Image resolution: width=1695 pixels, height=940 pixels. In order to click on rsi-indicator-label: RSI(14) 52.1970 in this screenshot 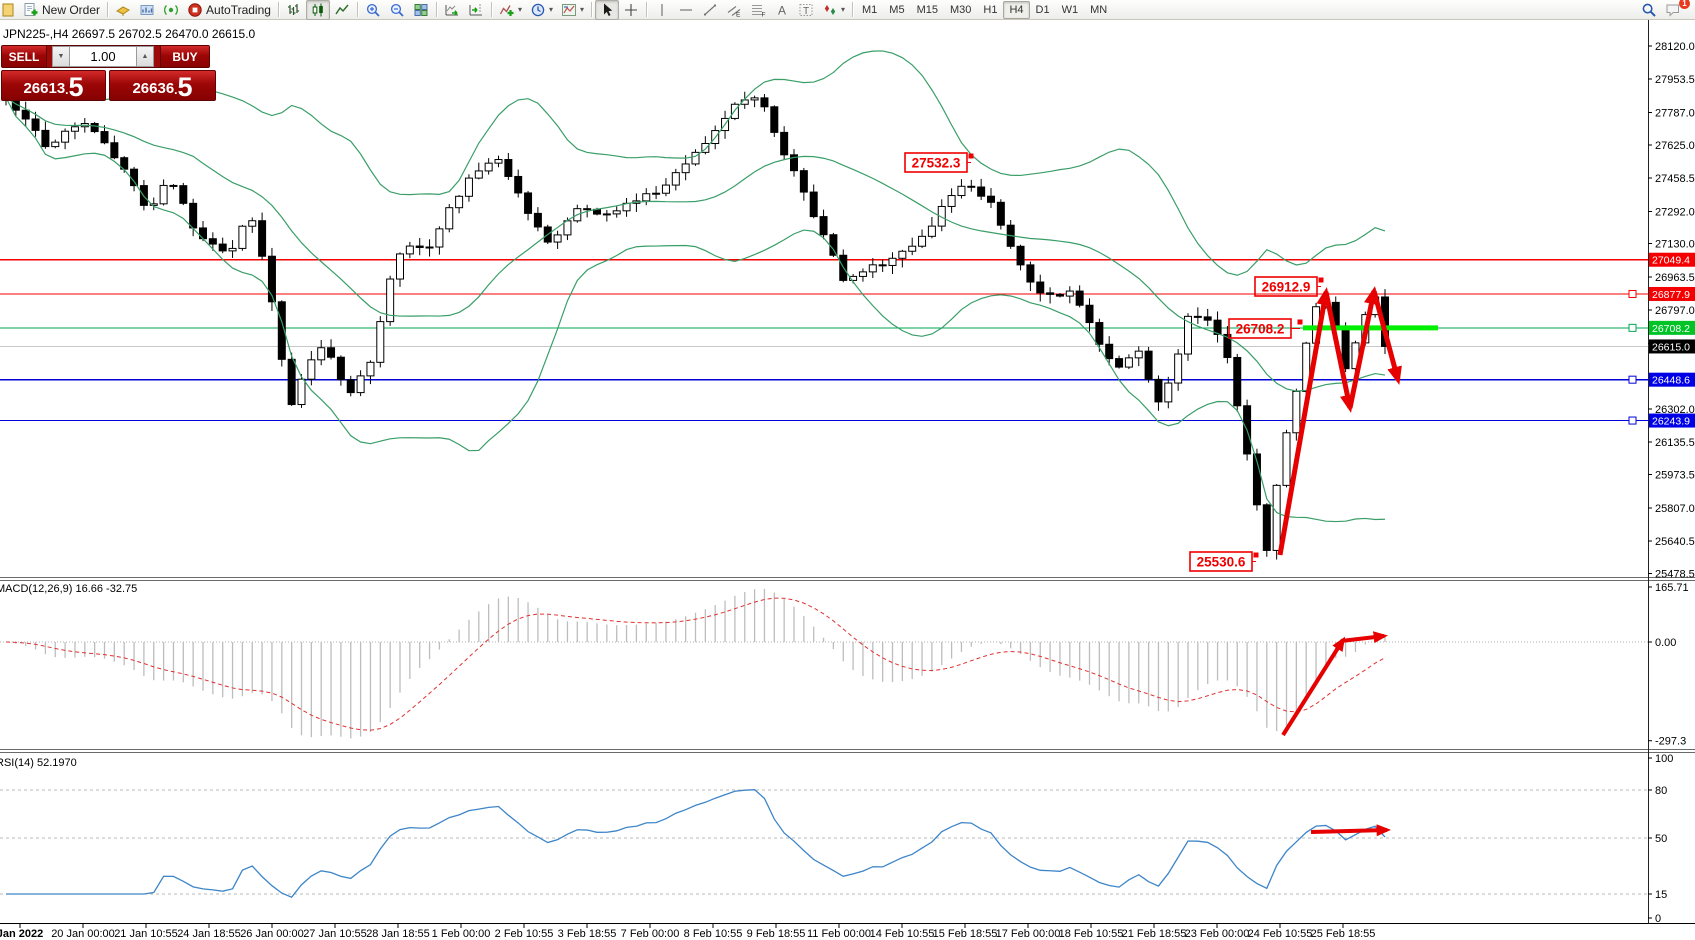, I will do `click(38, 763)`.